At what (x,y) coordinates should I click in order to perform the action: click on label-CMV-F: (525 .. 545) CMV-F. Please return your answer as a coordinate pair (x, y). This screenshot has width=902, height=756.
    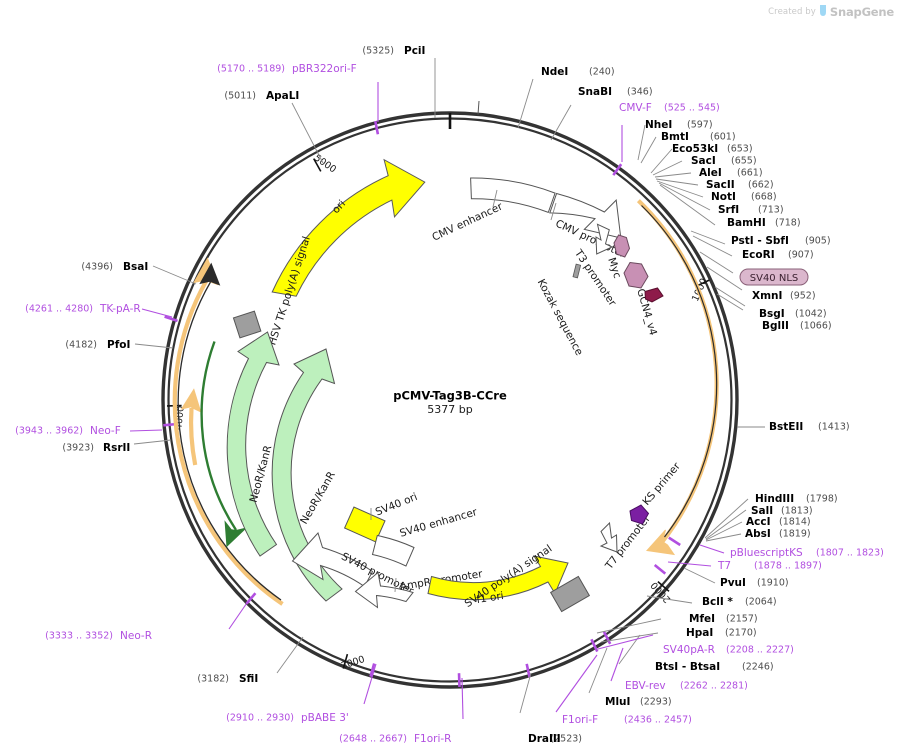
    Looking at the image, I should click on (669, 132).